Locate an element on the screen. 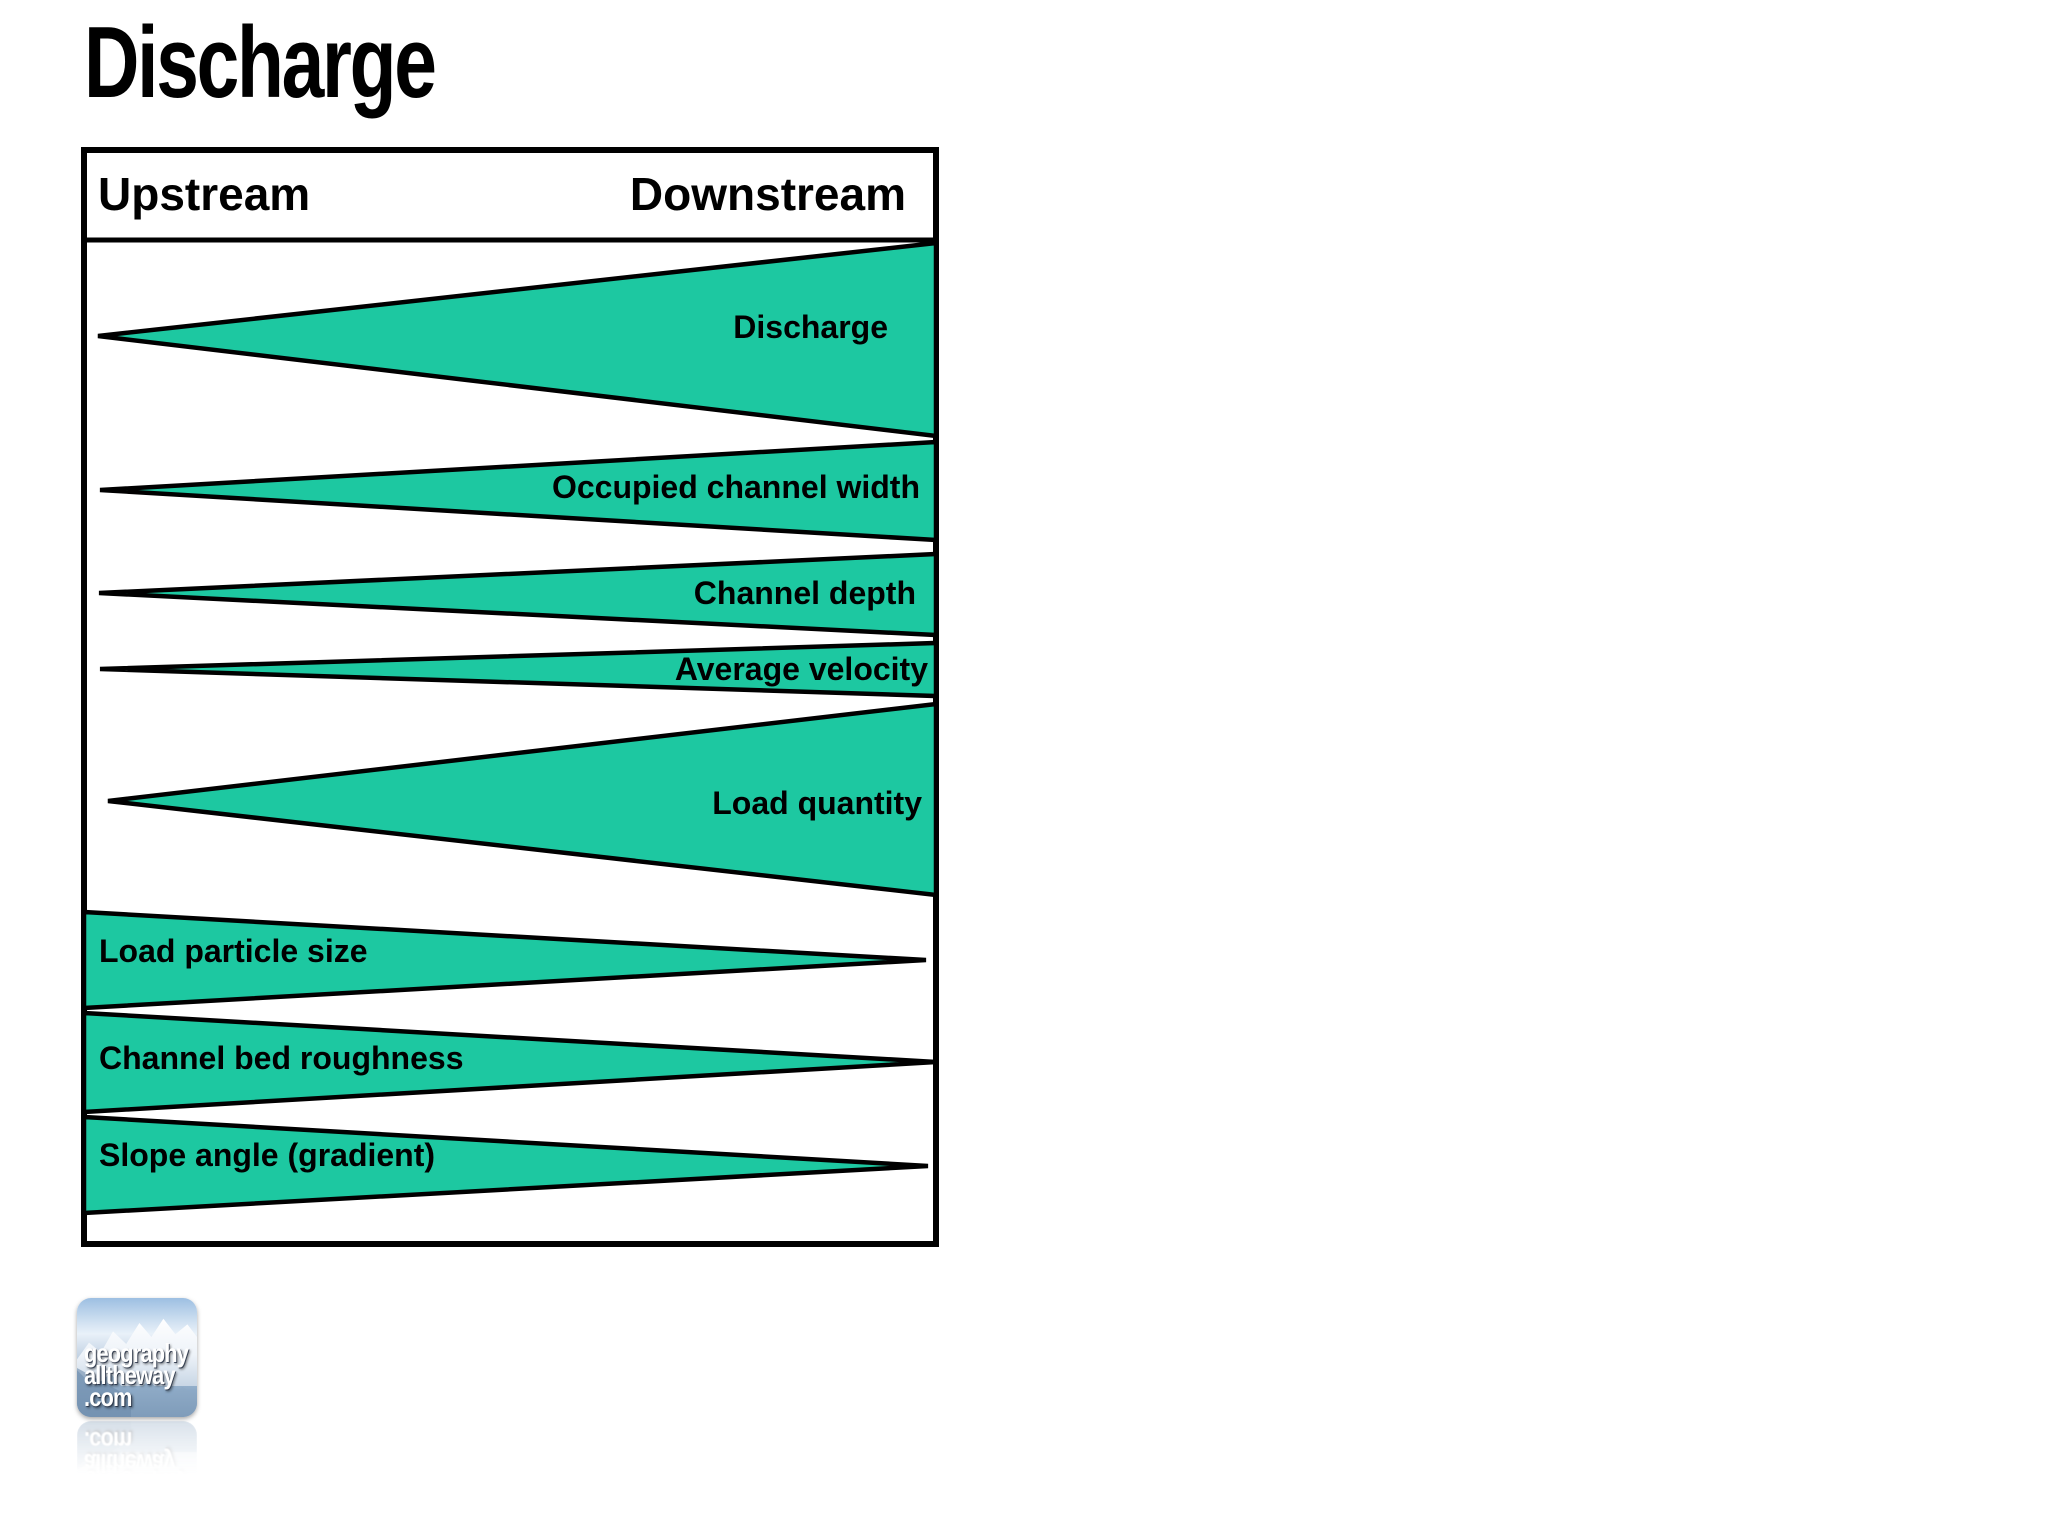 This screenshot has height=1540, width=2048. wedge-label-slope-angle-gradient: Slope angle (gradient) is located at coordinates (267, 1155).